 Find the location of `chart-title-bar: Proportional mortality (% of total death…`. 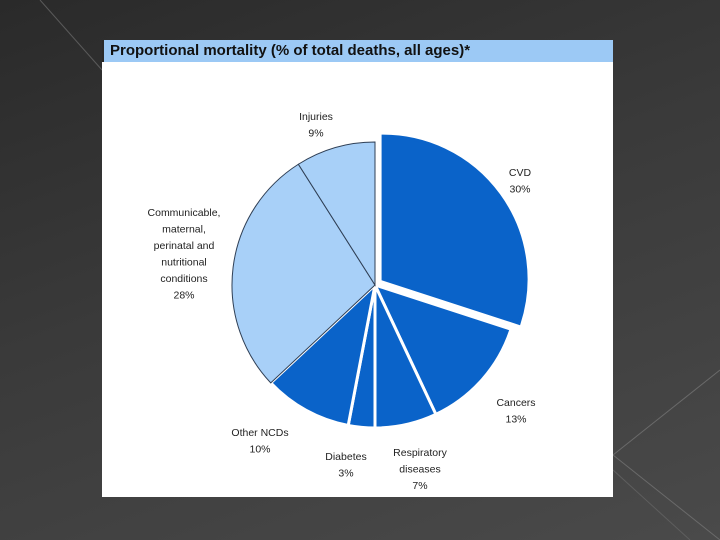

chart-title-bar: Proportional mortality (% of total death… is located at coordinates (357, 51).